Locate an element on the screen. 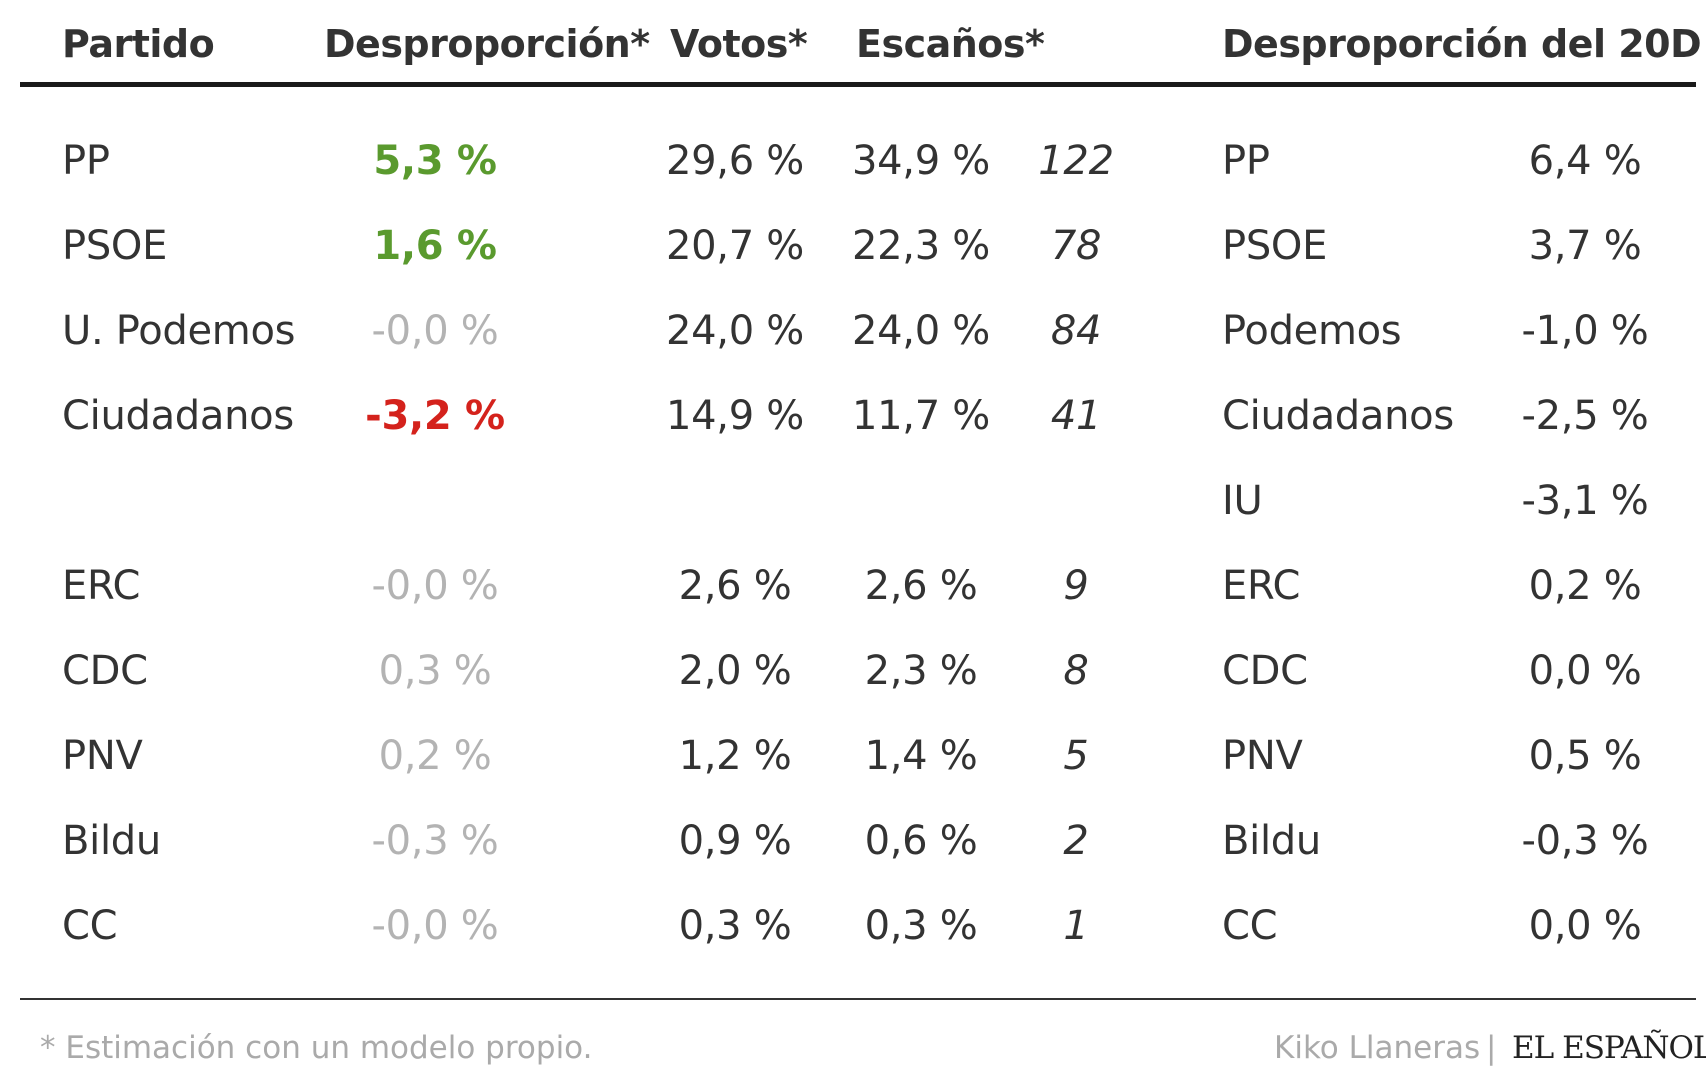 This screenshot has height=1086, width=1706. seats-count: 122 is located at coordinates (1076, 161).